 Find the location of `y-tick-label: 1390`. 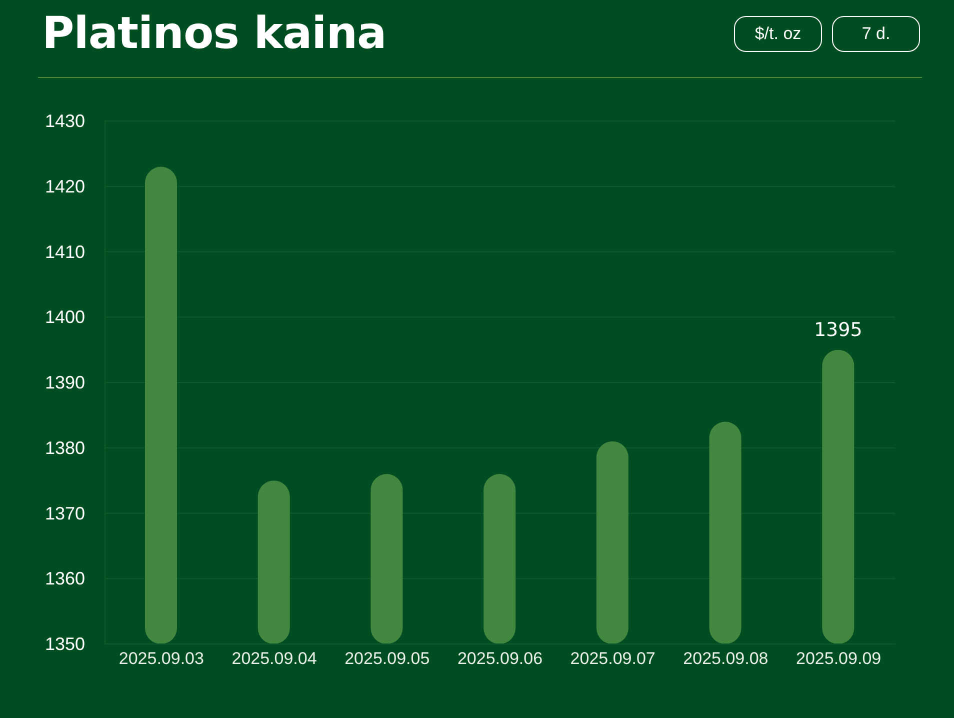

y-tick-label: 1390 is located at coordinates (65, 382).